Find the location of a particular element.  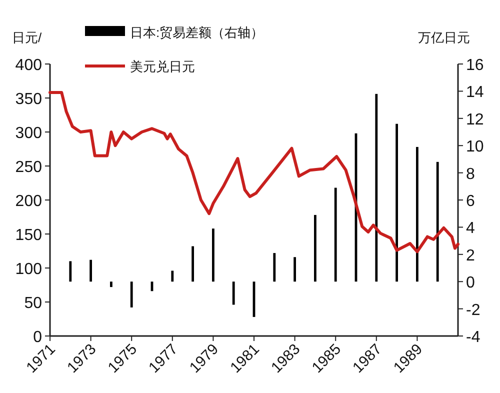

y-tick-label: 400 is located at coordinates (28, 65).